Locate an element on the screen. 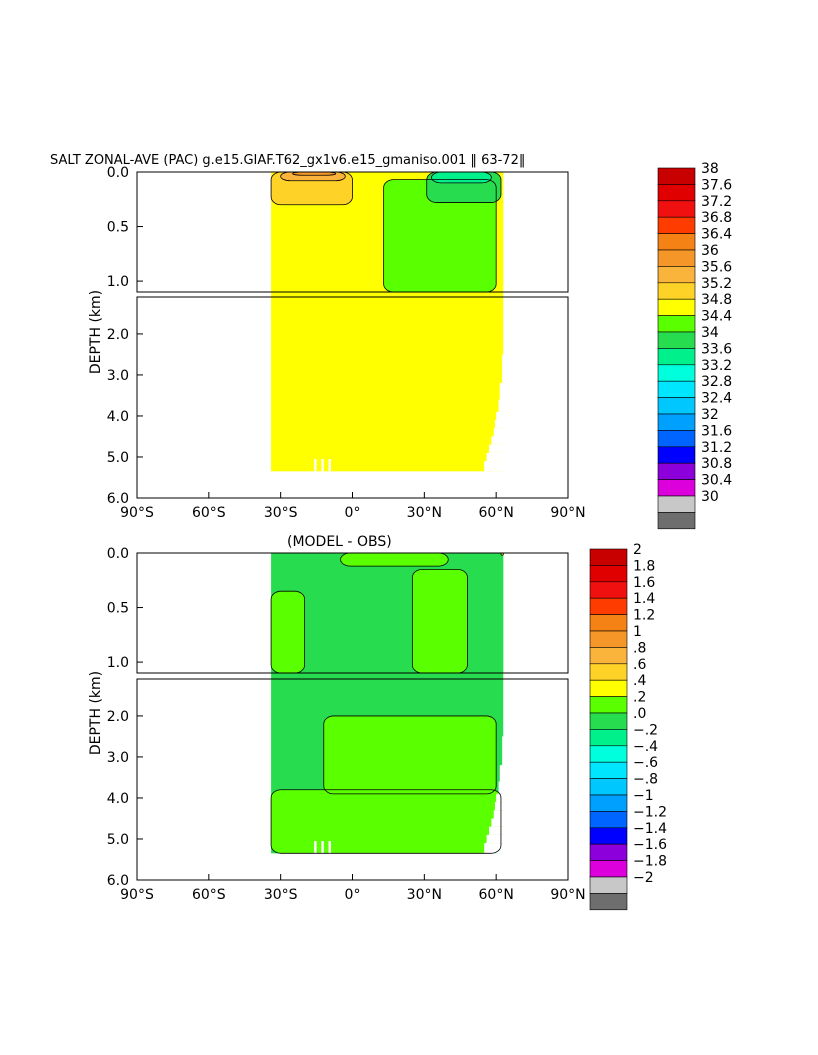  colorbar-label: .8 is located at coordinates (639, 648).